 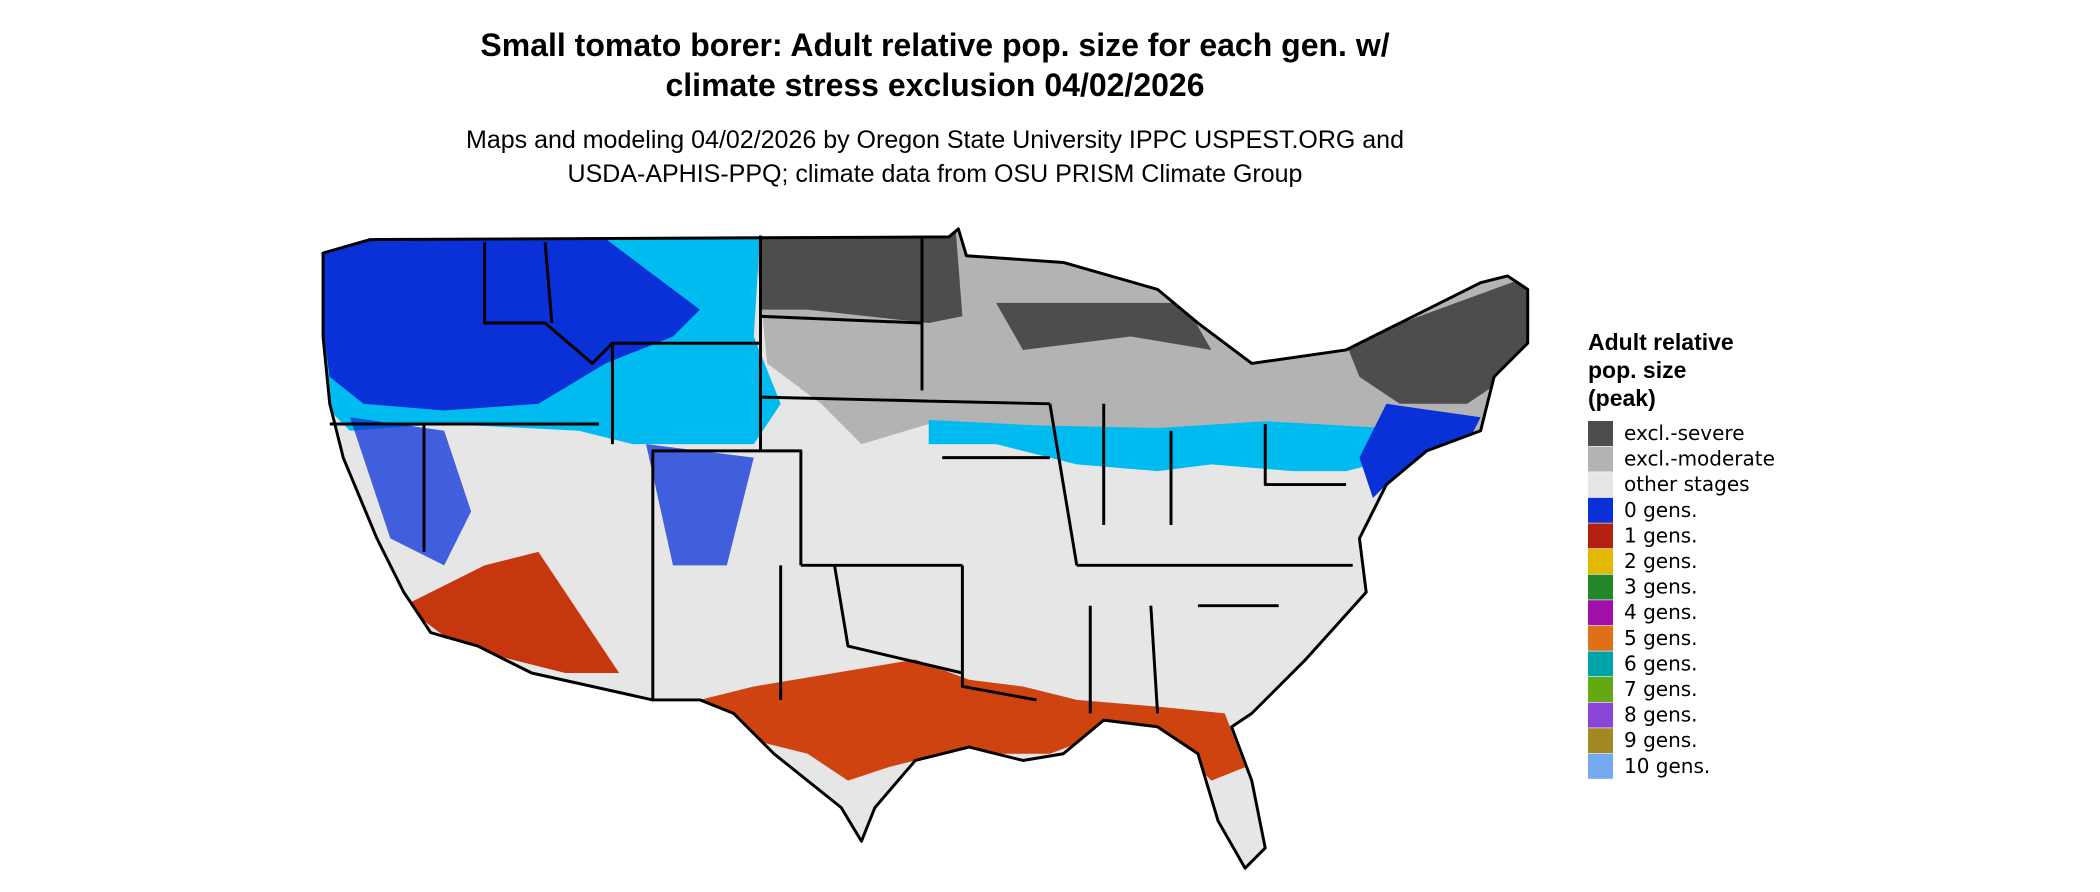 What do you see at coordinates (1661, 561) in the screenshot?
I see `legend-label: 2 gens.` at bounding box center [1661, 561].